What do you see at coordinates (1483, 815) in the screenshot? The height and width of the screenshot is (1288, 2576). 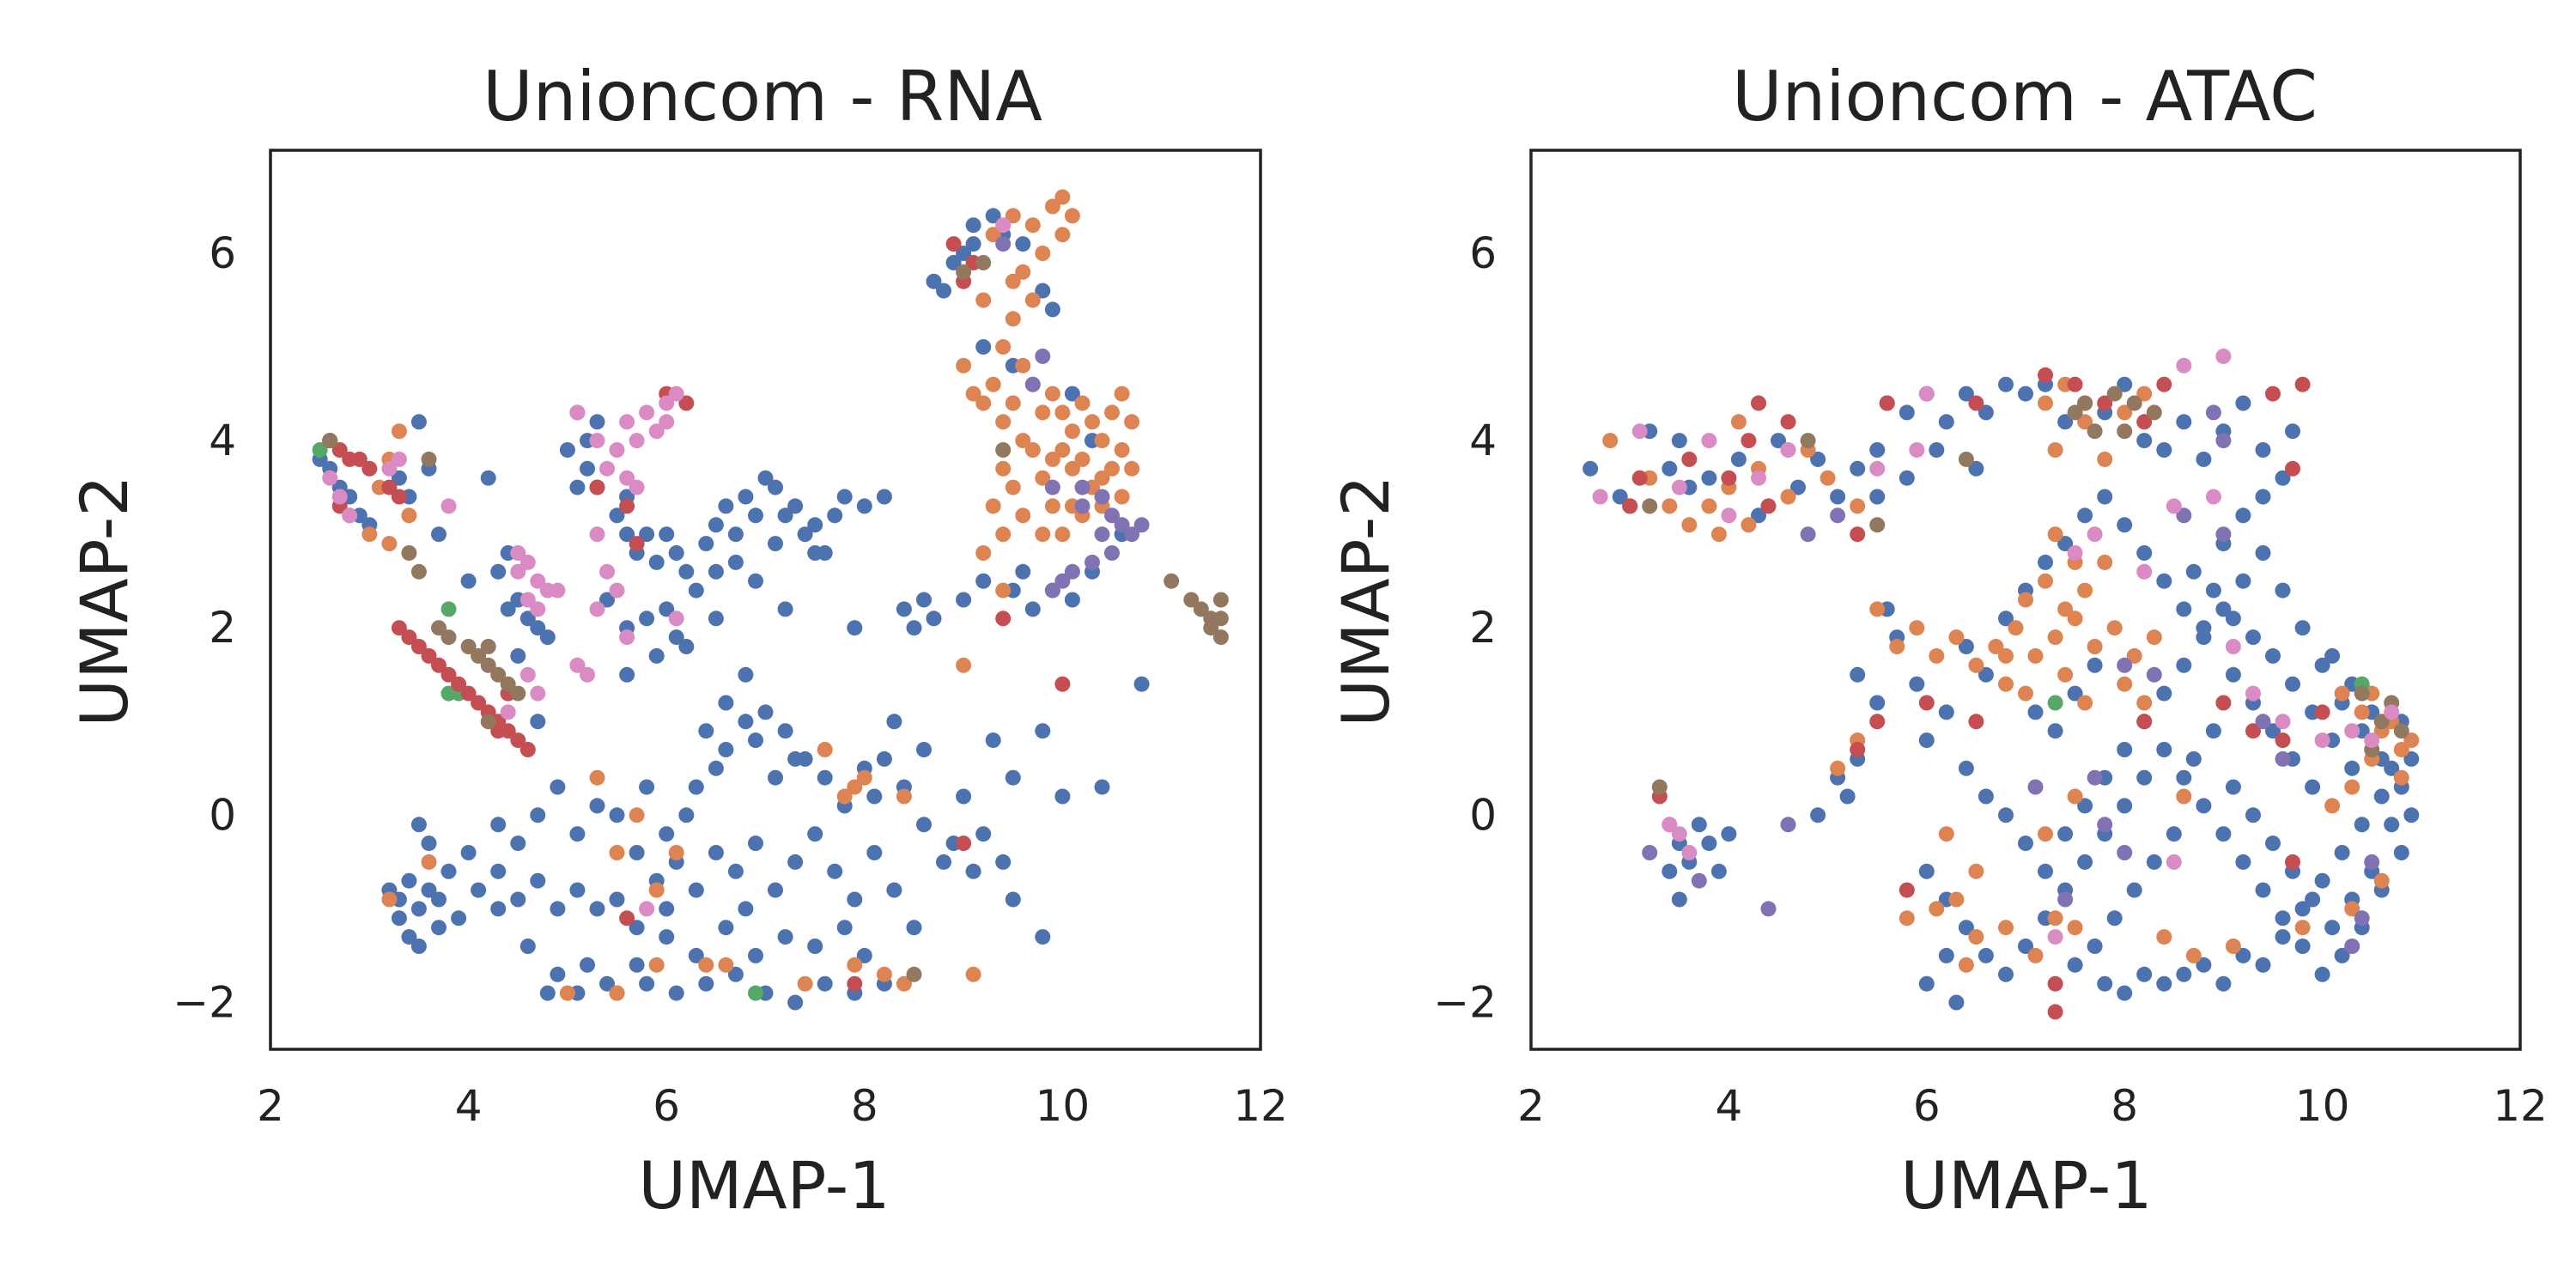 I see `atac-y-tick-label: 0` at bounding box center [1483, 815].